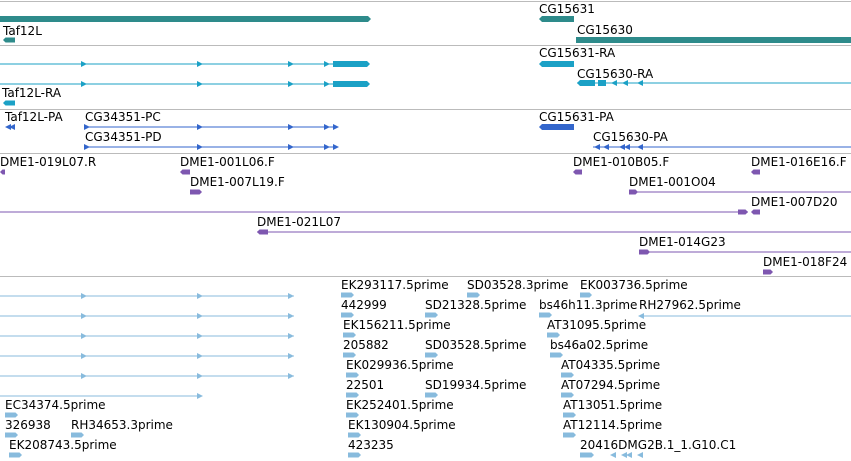 The height and width of the screenshot is (461, 851). Describe the element at coordinates (123, 117) in the screenshot. I see `cds-label-cg34351-pc: CG34351-PC` at that location.